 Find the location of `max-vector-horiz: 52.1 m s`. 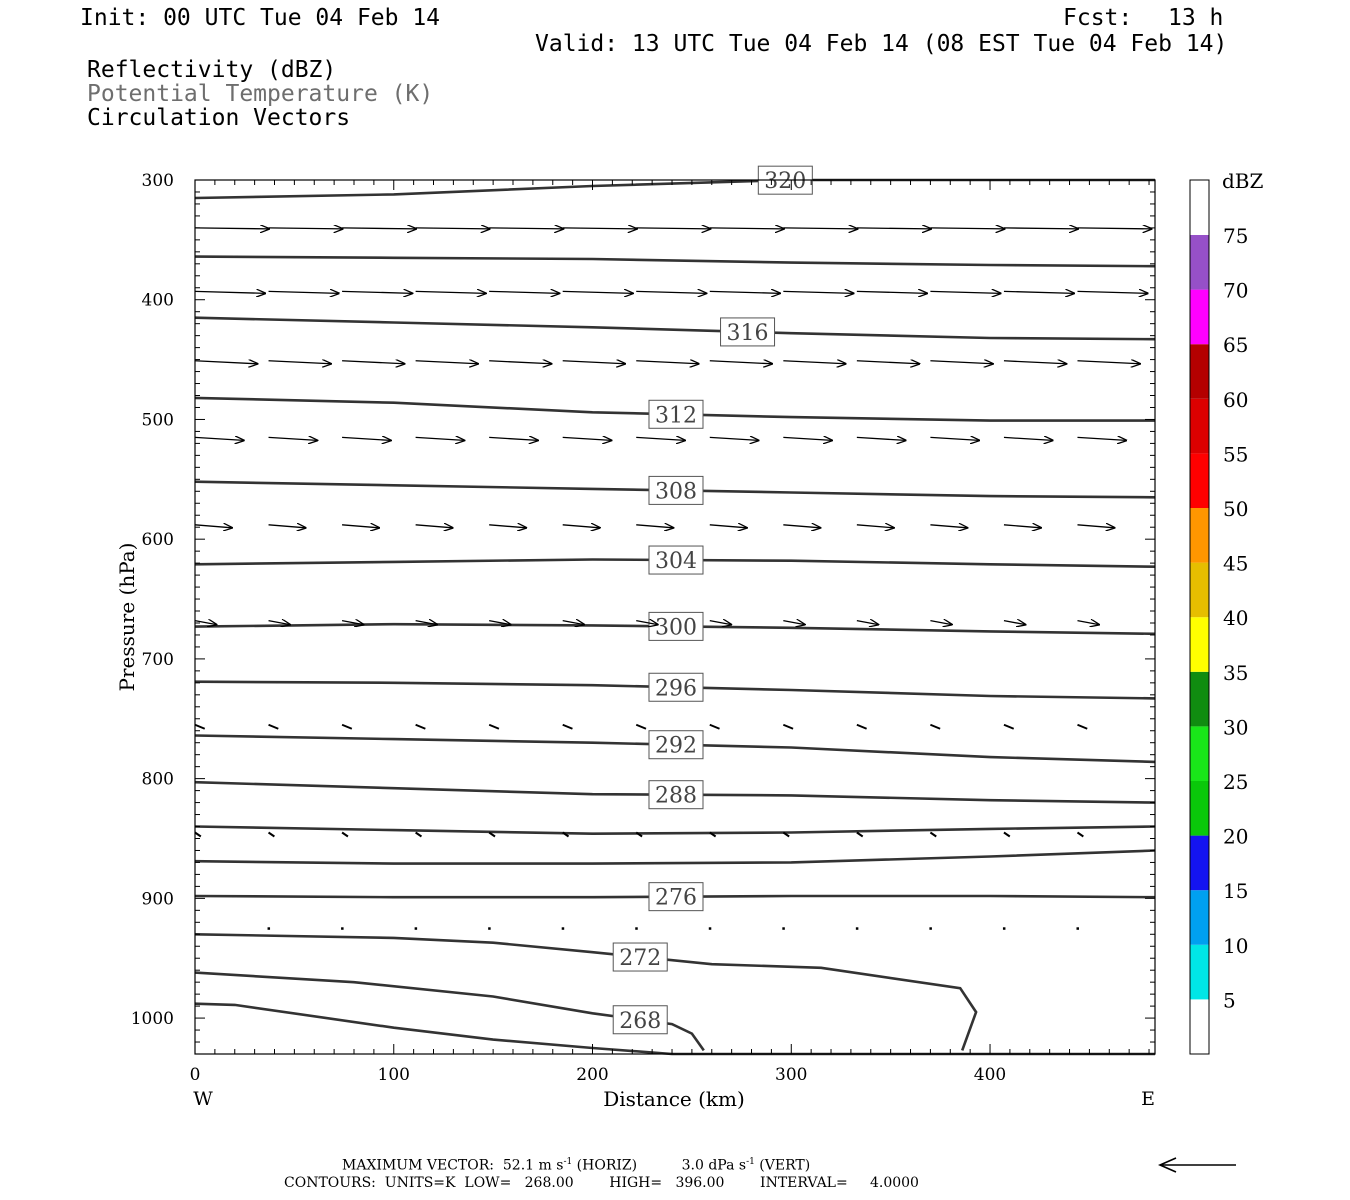

max-vector-horiz: 52.1 m s is located at coordinates (533, 1165).